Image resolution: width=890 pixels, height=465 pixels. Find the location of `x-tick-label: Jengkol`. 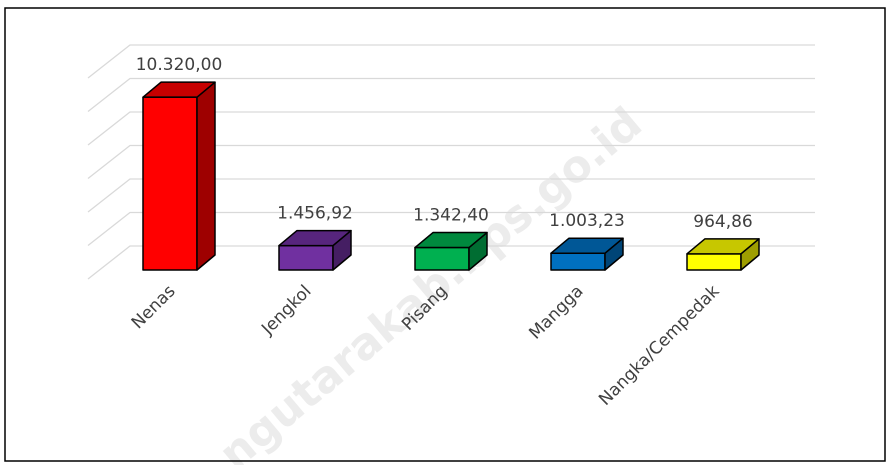

x-tick-label: Jengkol is located at coordinates (286, 310).